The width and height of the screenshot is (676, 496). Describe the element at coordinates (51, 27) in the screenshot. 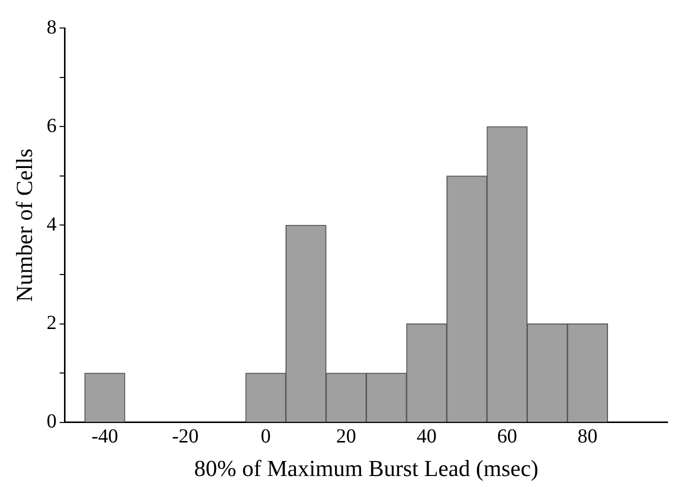

I see `y-tick-label: 8` at that location.